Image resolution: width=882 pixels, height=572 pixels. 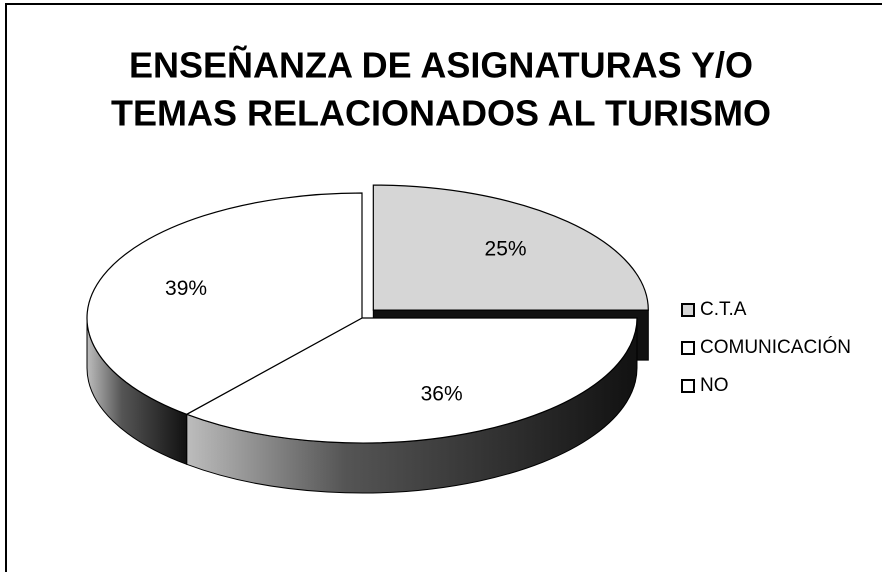 I want to click on legend-label: NO, so click(x=714, y=385).